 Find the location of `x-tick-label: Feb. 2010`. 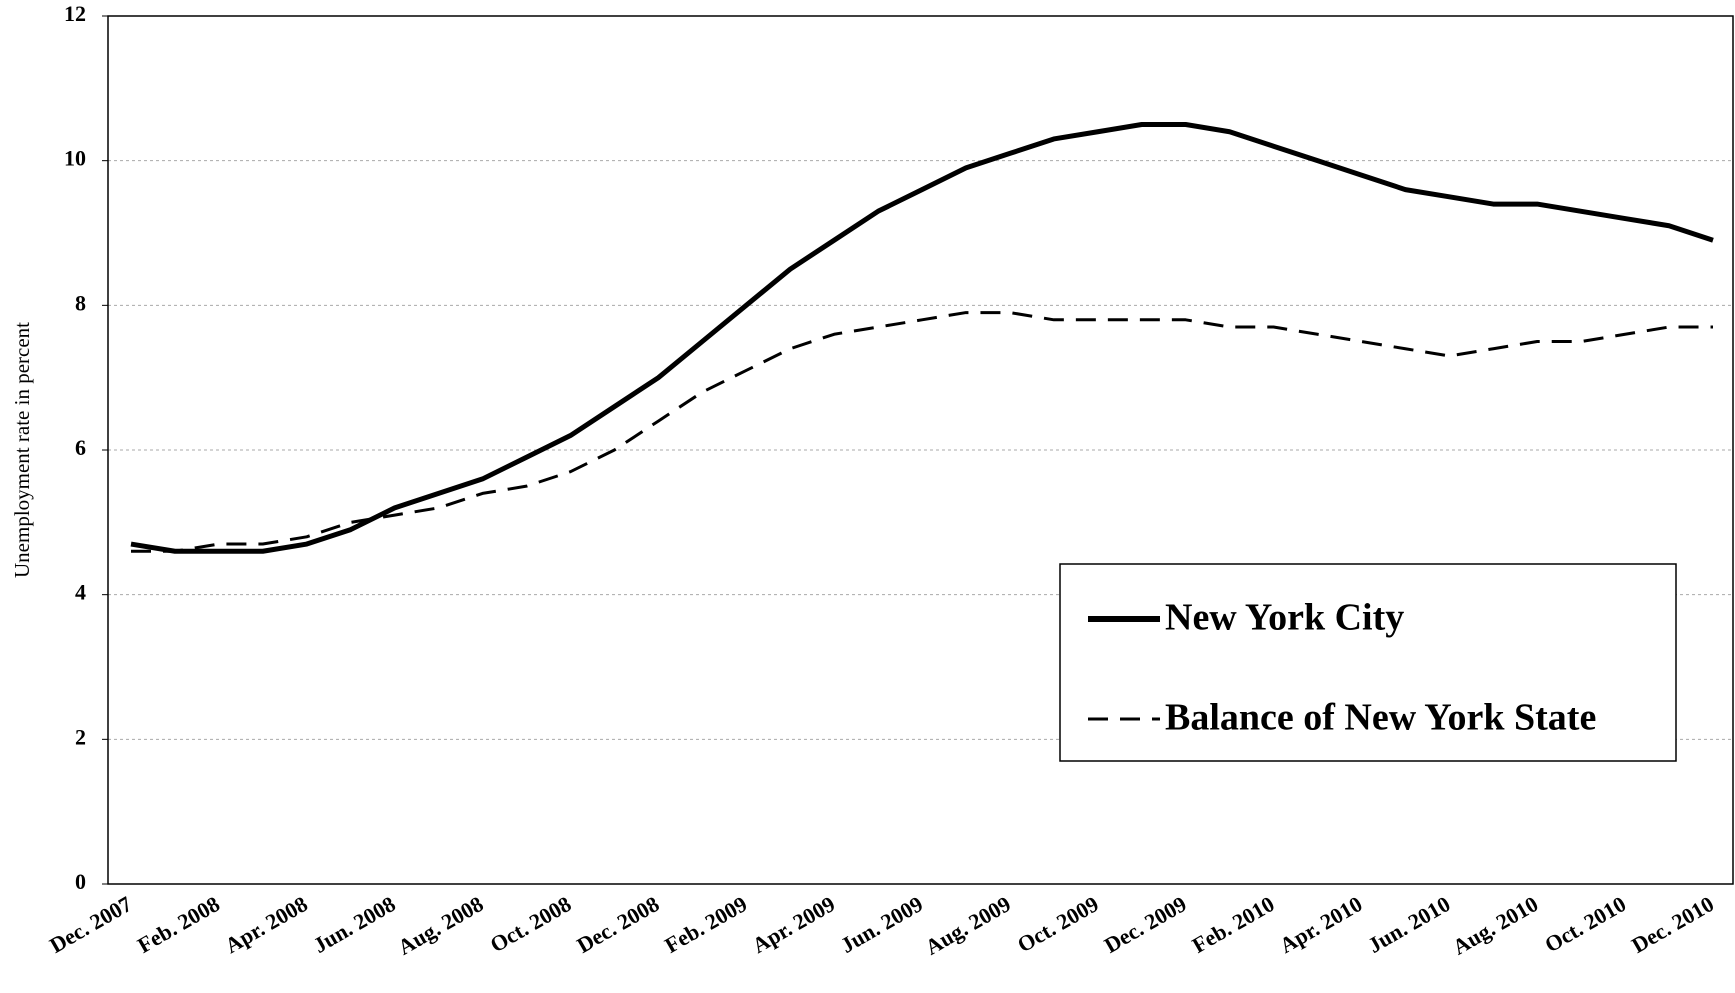

x-tick-label: Feb. 2010 is located at coordinates (1233, 924).